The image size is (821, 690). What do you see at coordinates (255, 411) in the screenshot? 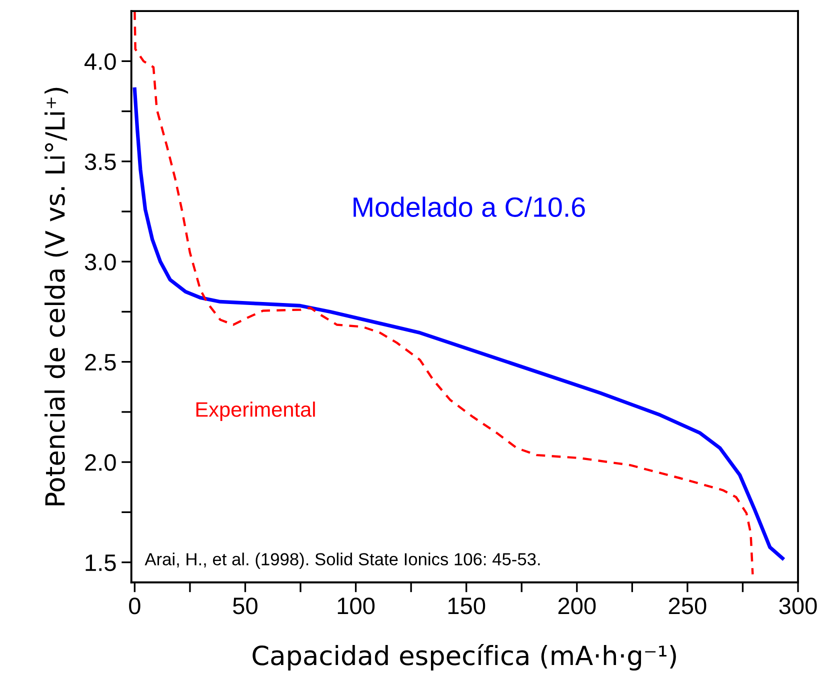
I see `text: Experimental` at bounding box center [255, 411].